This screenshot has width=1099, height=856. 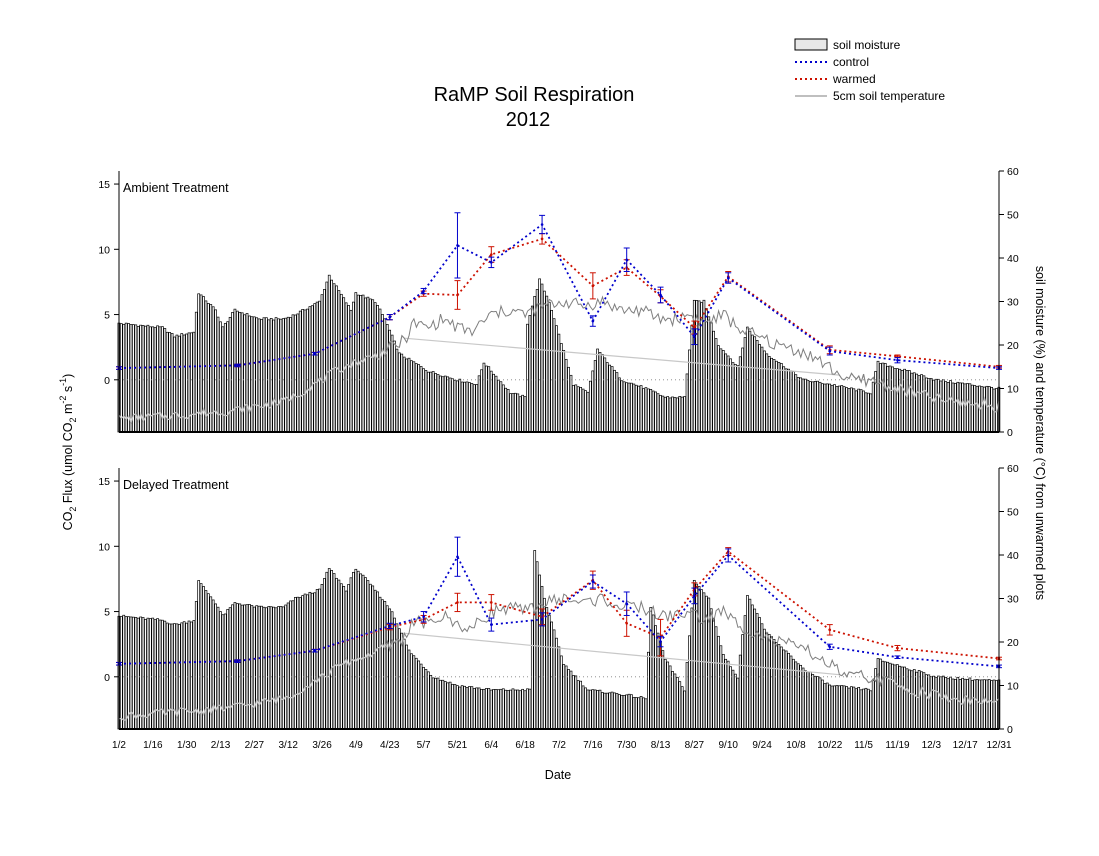 What do you see at coordinates (63, 400) in the screenshot?
I see `y-axis-left-title-part: -2` at bounding box center [63, 400].